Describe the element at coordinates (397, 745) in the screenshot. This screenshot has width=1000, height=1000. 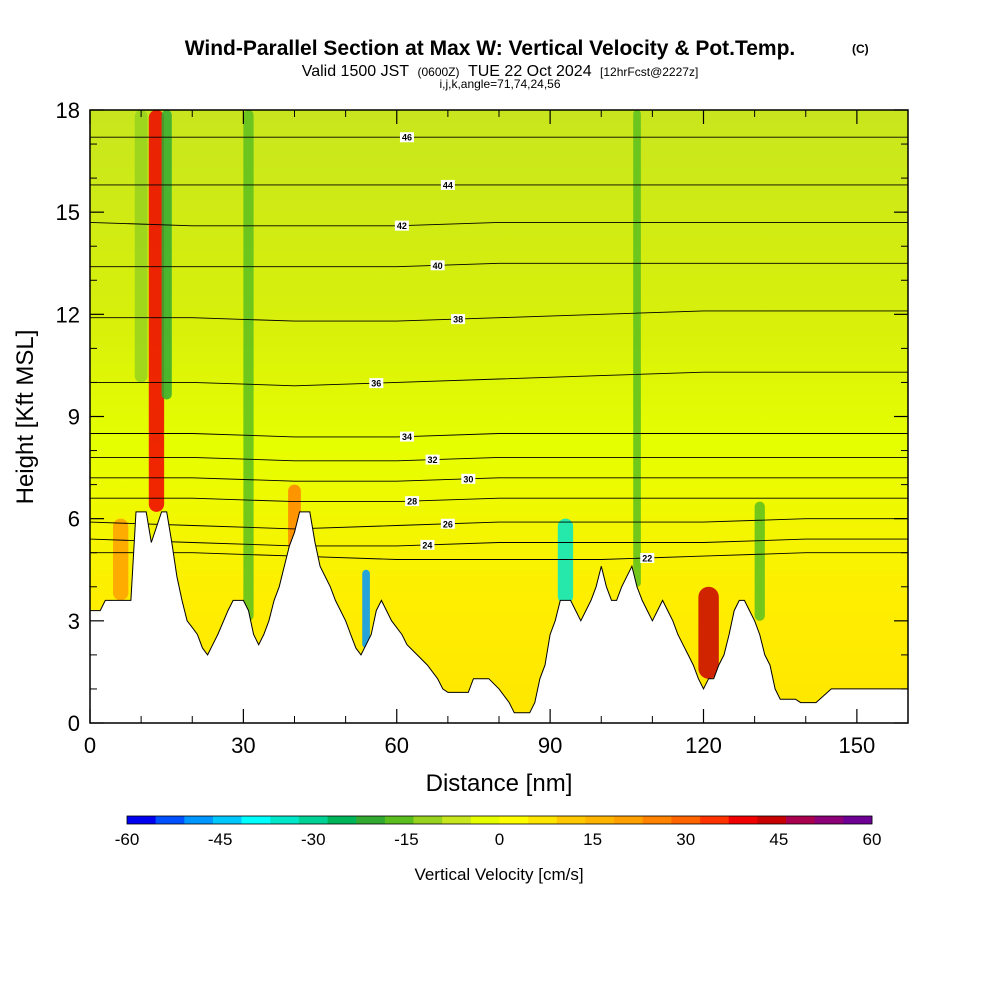
I see `x-tick-label: 60` at that location.